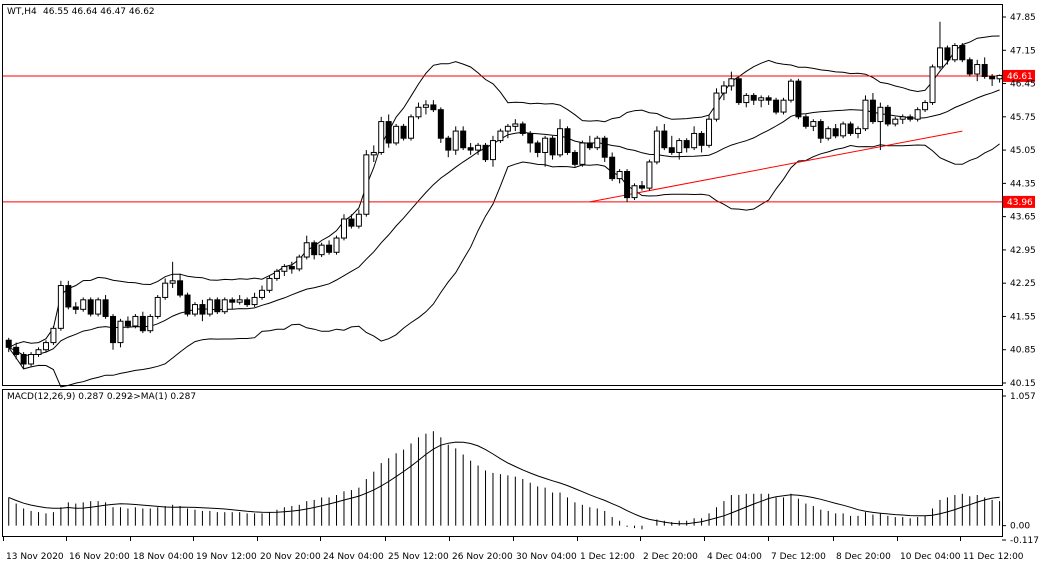  Describe the element at coordinates (1023, 51) in the screenshot. I see `price-tick-label: 47.15` at that location.